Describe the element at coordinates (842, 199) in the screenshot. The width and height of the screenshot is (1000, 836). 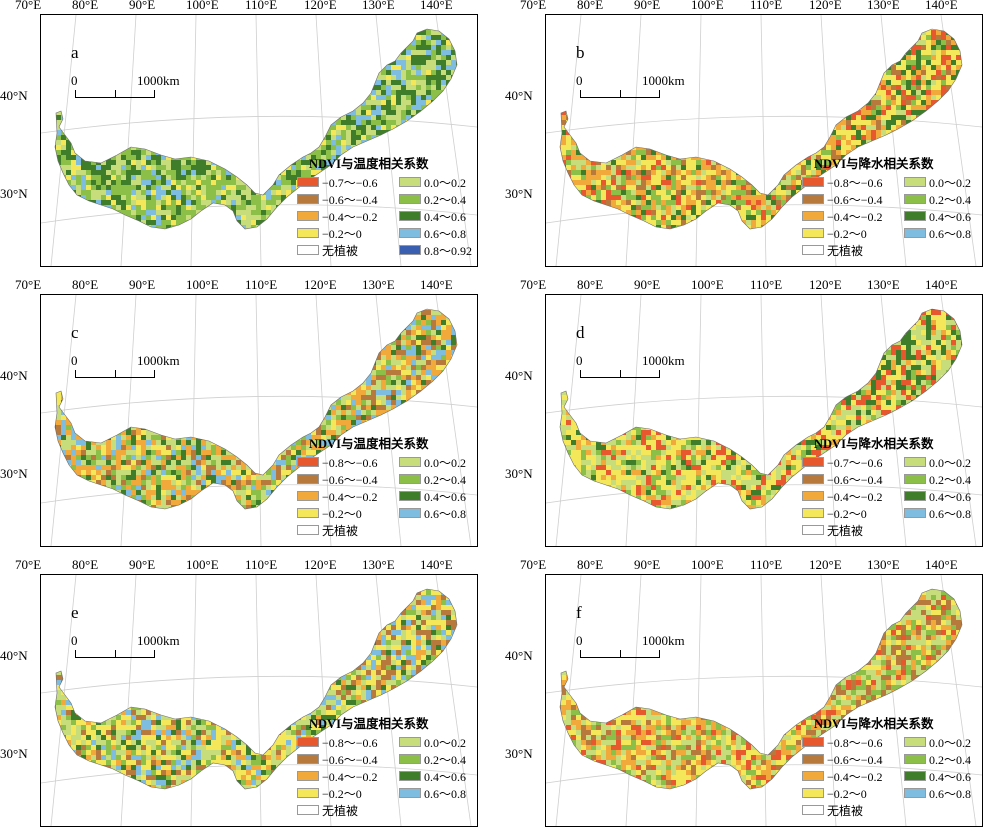
I see `legend-item: −0.6～−0.4` at that location.